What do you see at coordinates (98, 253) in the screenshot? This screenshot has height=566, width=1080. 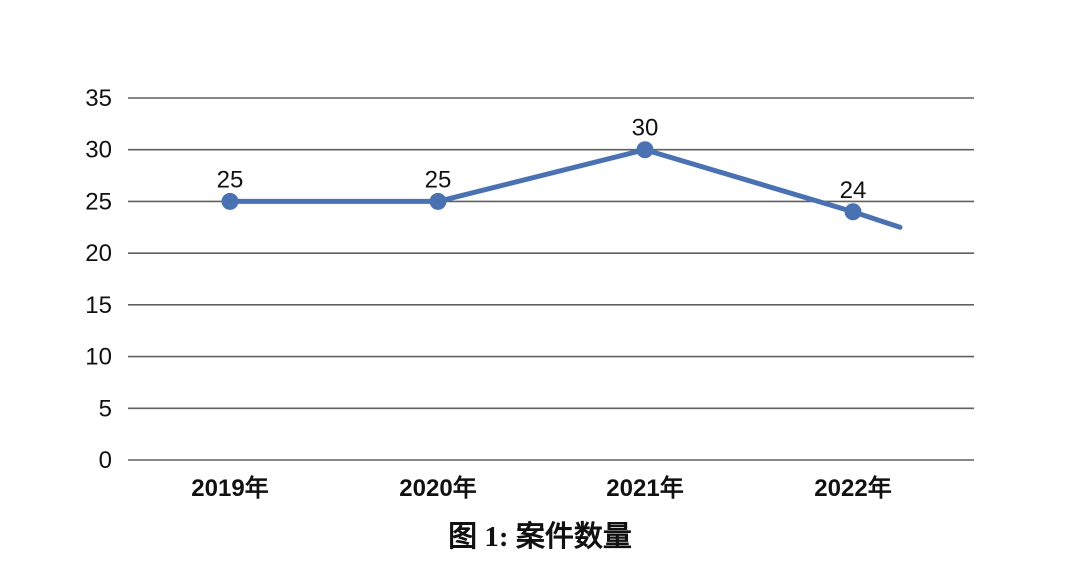 I see `y-tick-label: 20` at bounding box center [98, 253].